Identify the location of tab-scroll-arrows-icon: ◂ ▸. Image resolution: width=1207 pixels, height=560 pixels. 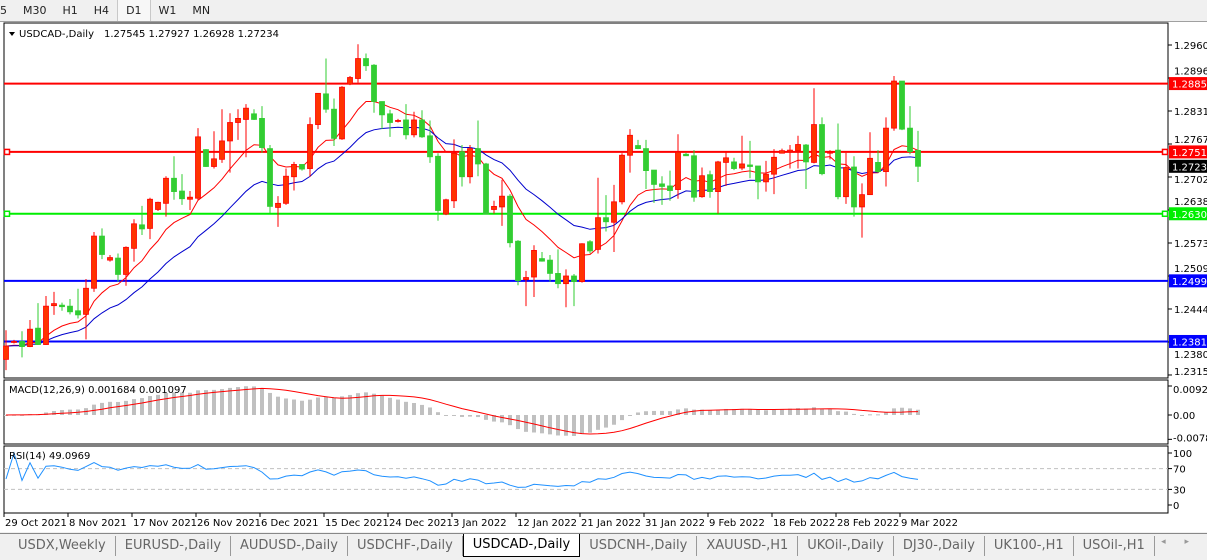
(1179, 542).